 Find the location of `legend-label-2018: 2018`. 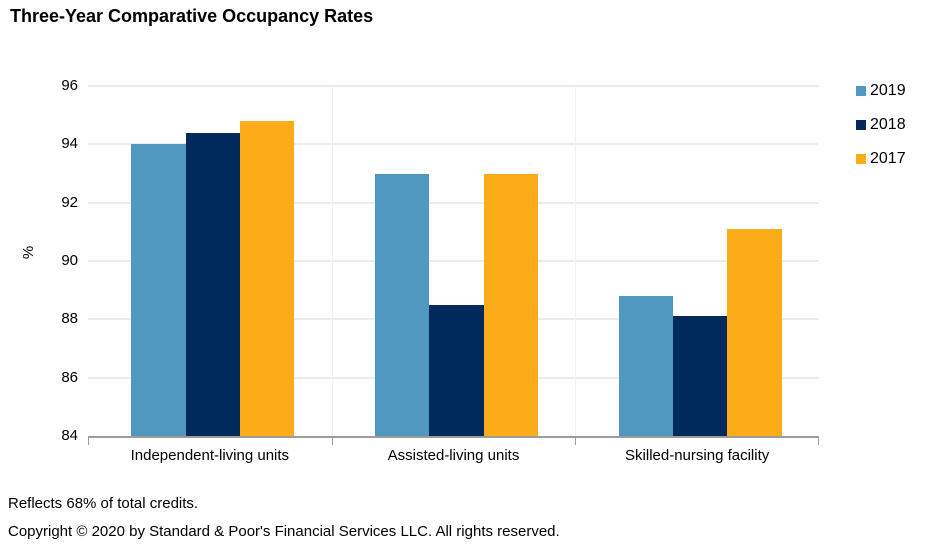

legend-label-2018: 2018 is located at coordinates (888, 124).